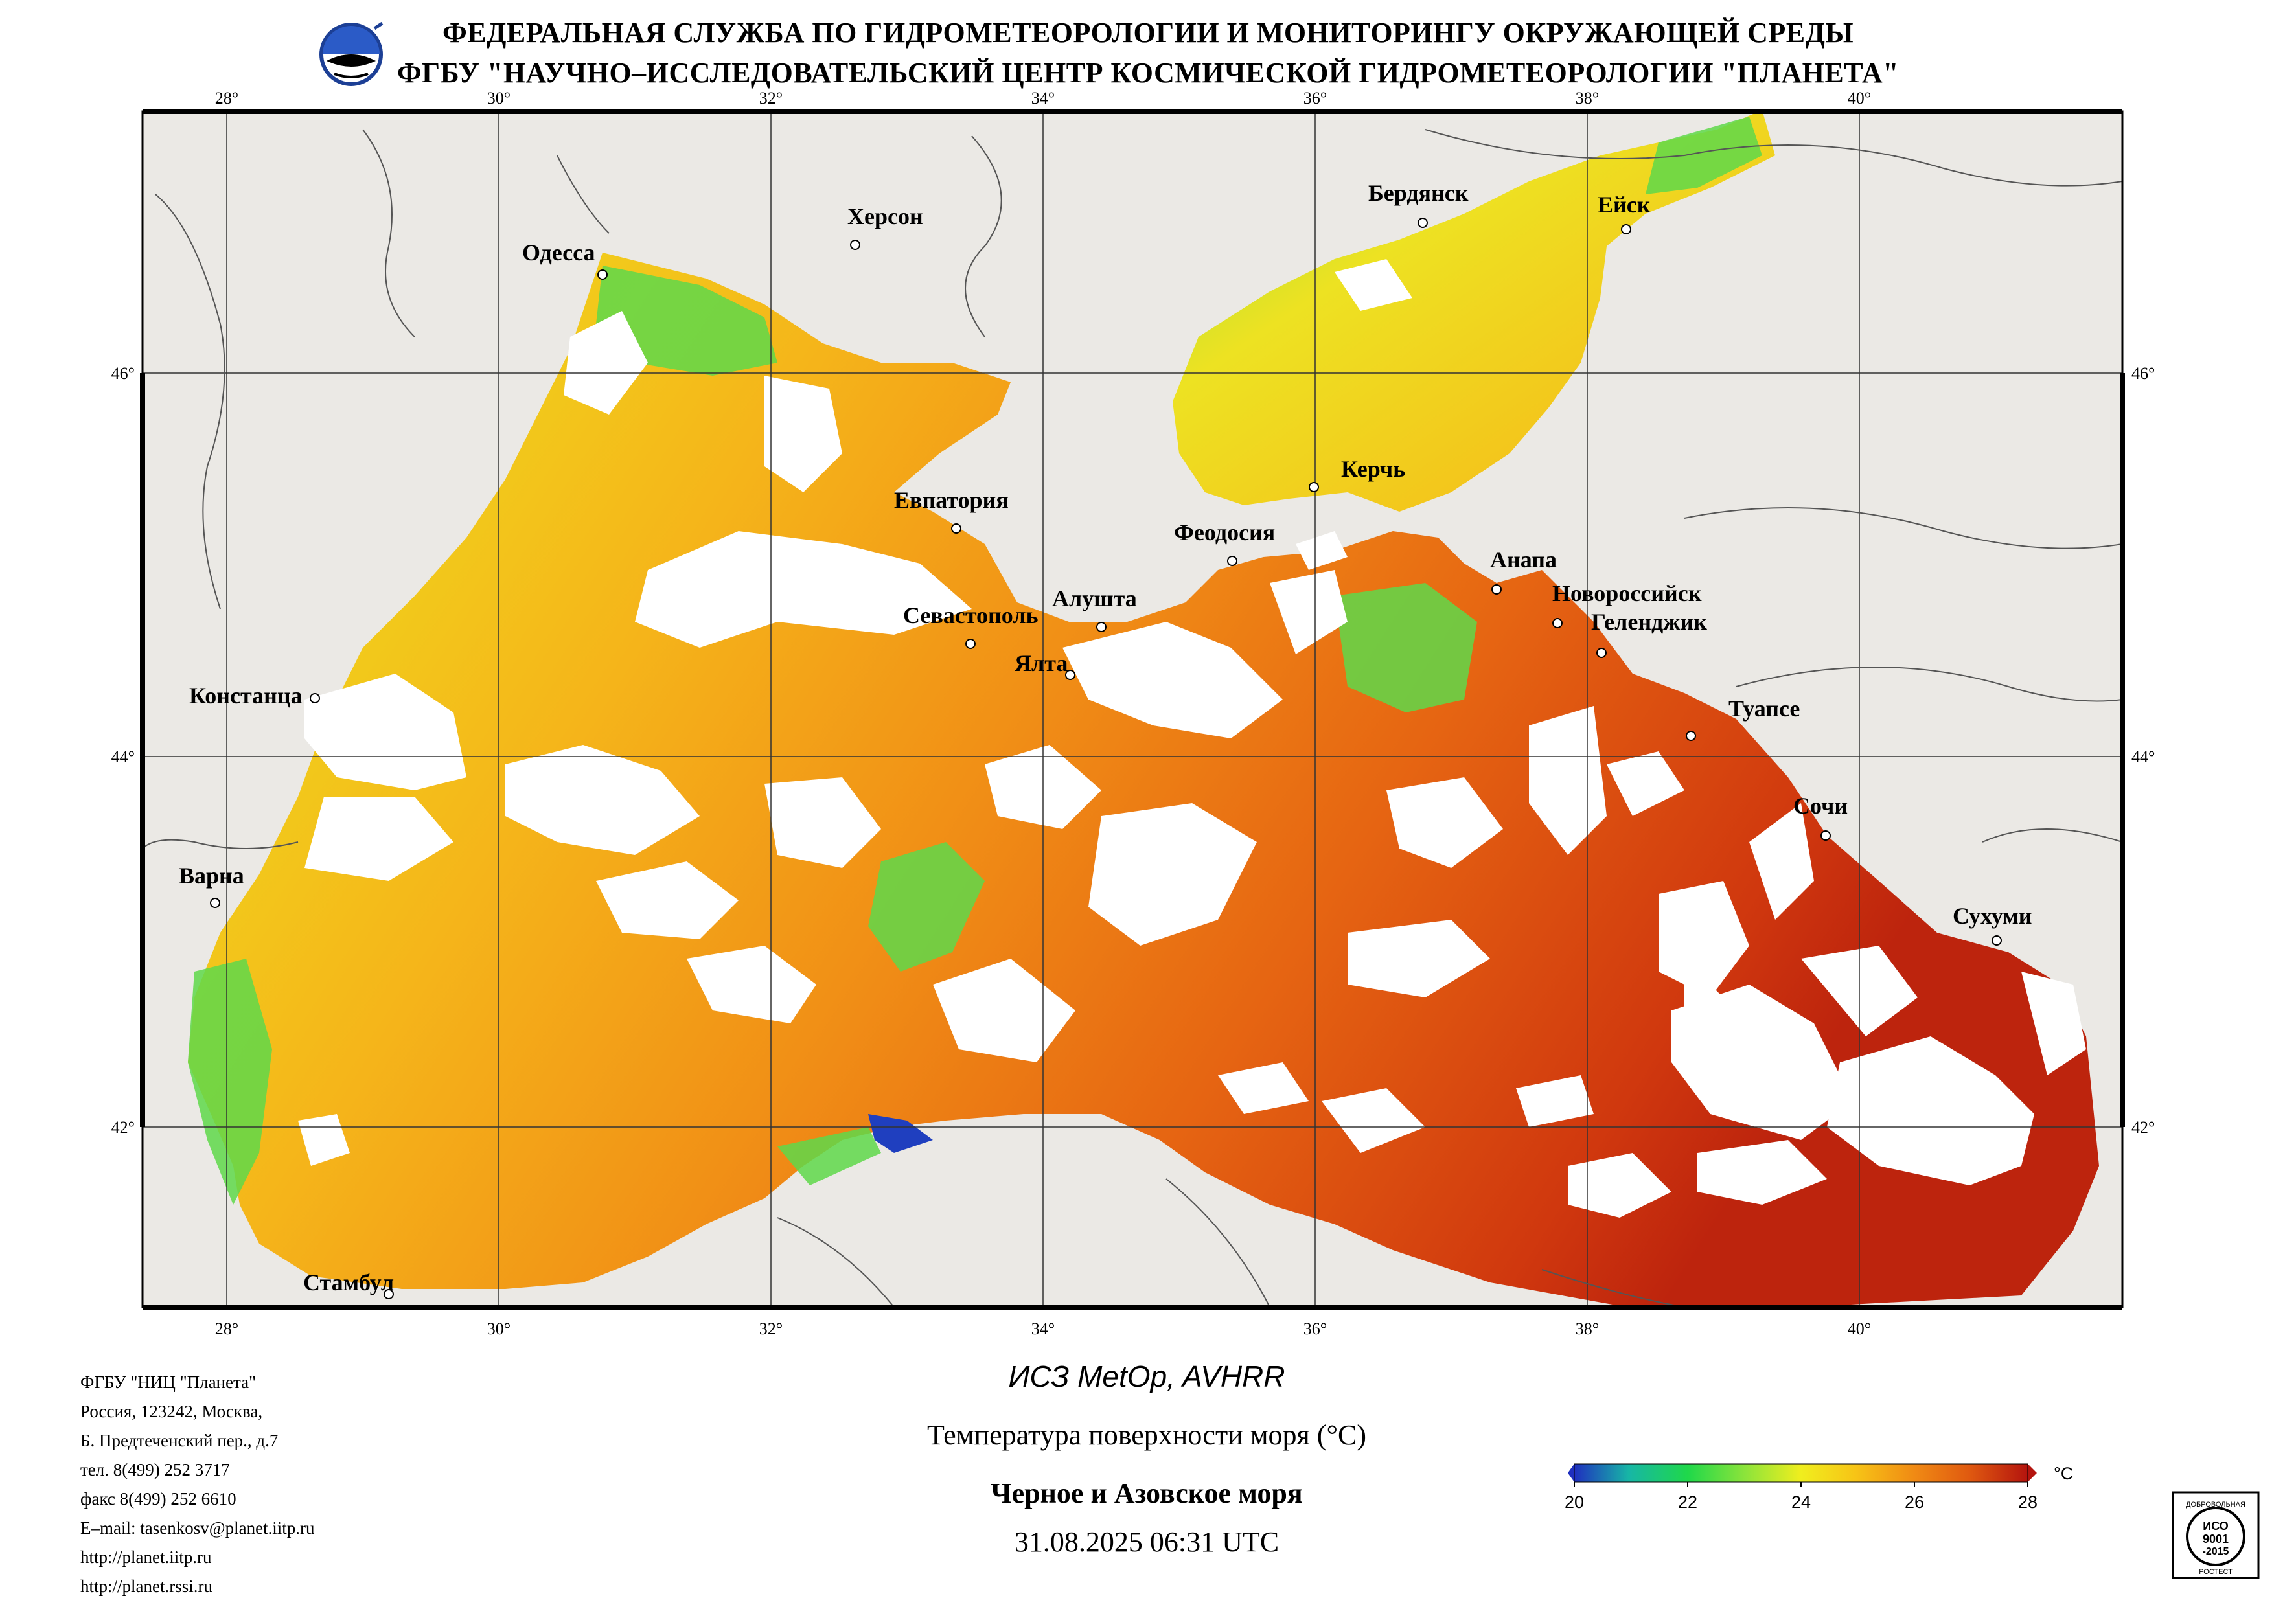 The height and width of the screenshot is (1607, 2296). Describe the element at coordinates (2216, 1572) in the screenshot. I see `iso-bottom-text: РОСТЕСТ` at that location.